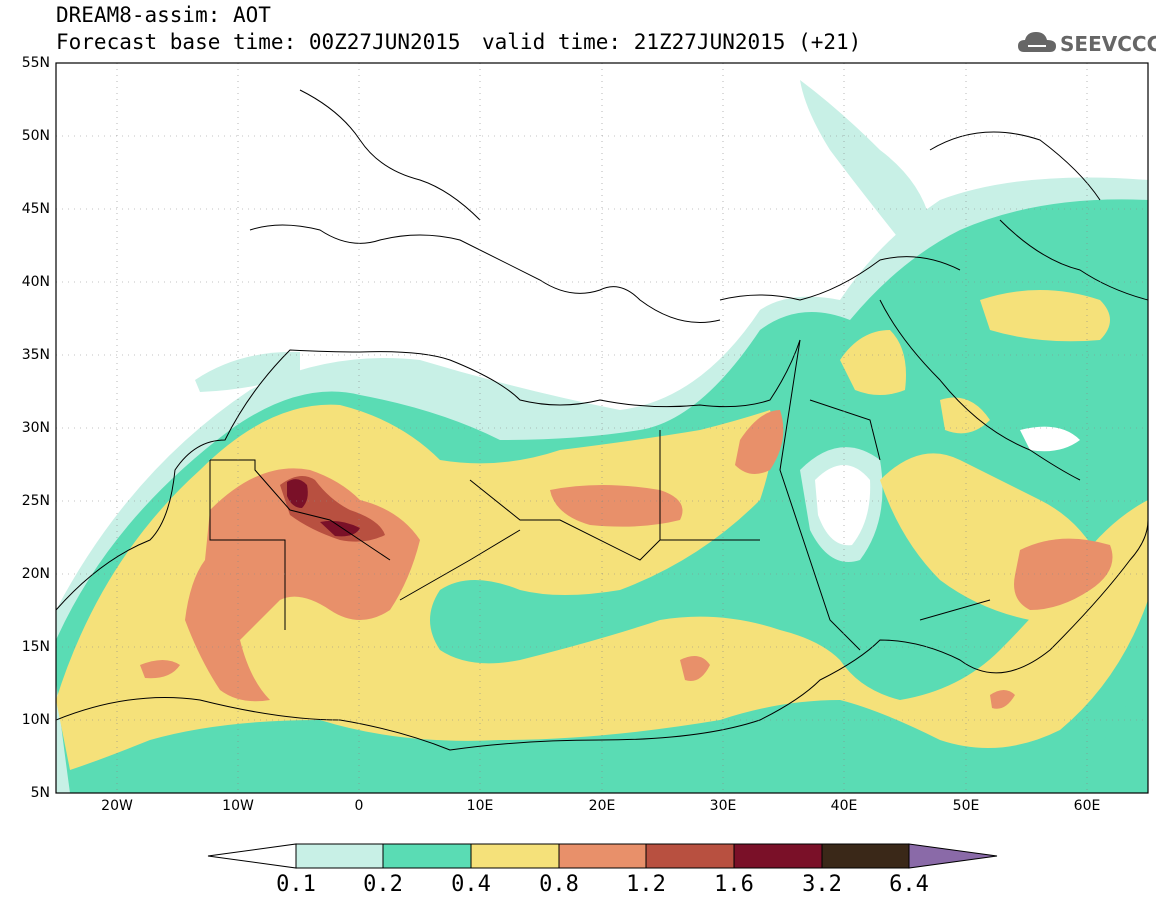 The height and width of the screenshot is (905, 1165). I want to click on valid-time: valid time: 21Z27JUN2015 (+21), so click(672, 42).